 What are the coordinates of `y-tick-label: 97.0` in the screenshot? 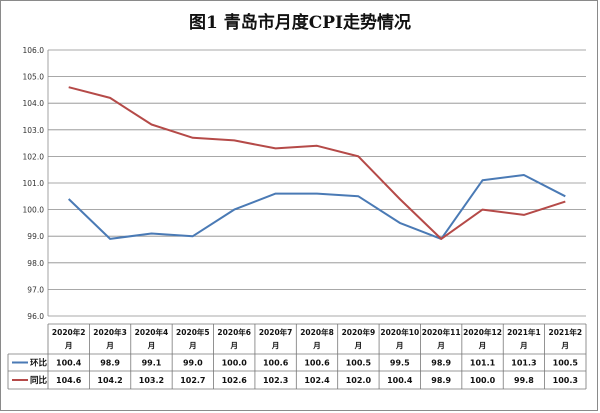 It's located at (35, 289).